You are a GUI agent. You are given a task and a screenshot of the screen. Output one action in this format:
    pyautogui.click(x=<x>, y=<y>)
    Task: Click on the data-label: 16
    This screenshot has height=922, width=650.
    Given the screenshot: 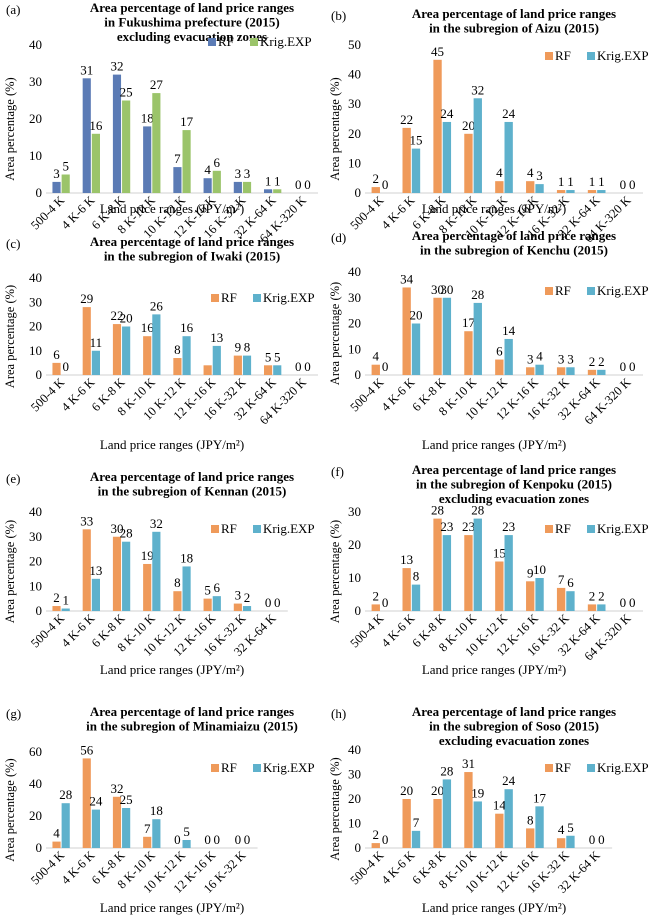 What is the action you would take?
    pyautogui.click(x=187, y=327)
    